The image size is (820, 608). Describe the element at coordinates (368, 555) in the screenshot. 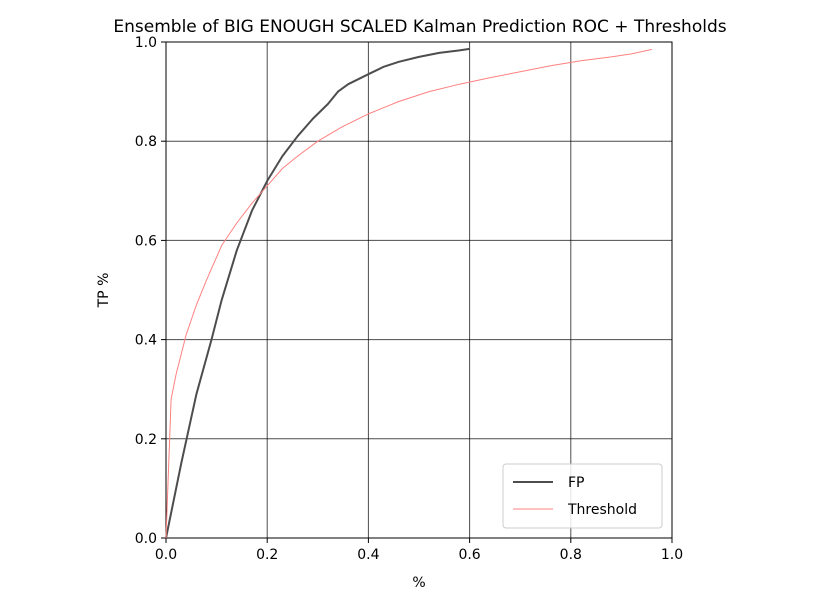

I see `x-tick-label: 0.4` at that location.